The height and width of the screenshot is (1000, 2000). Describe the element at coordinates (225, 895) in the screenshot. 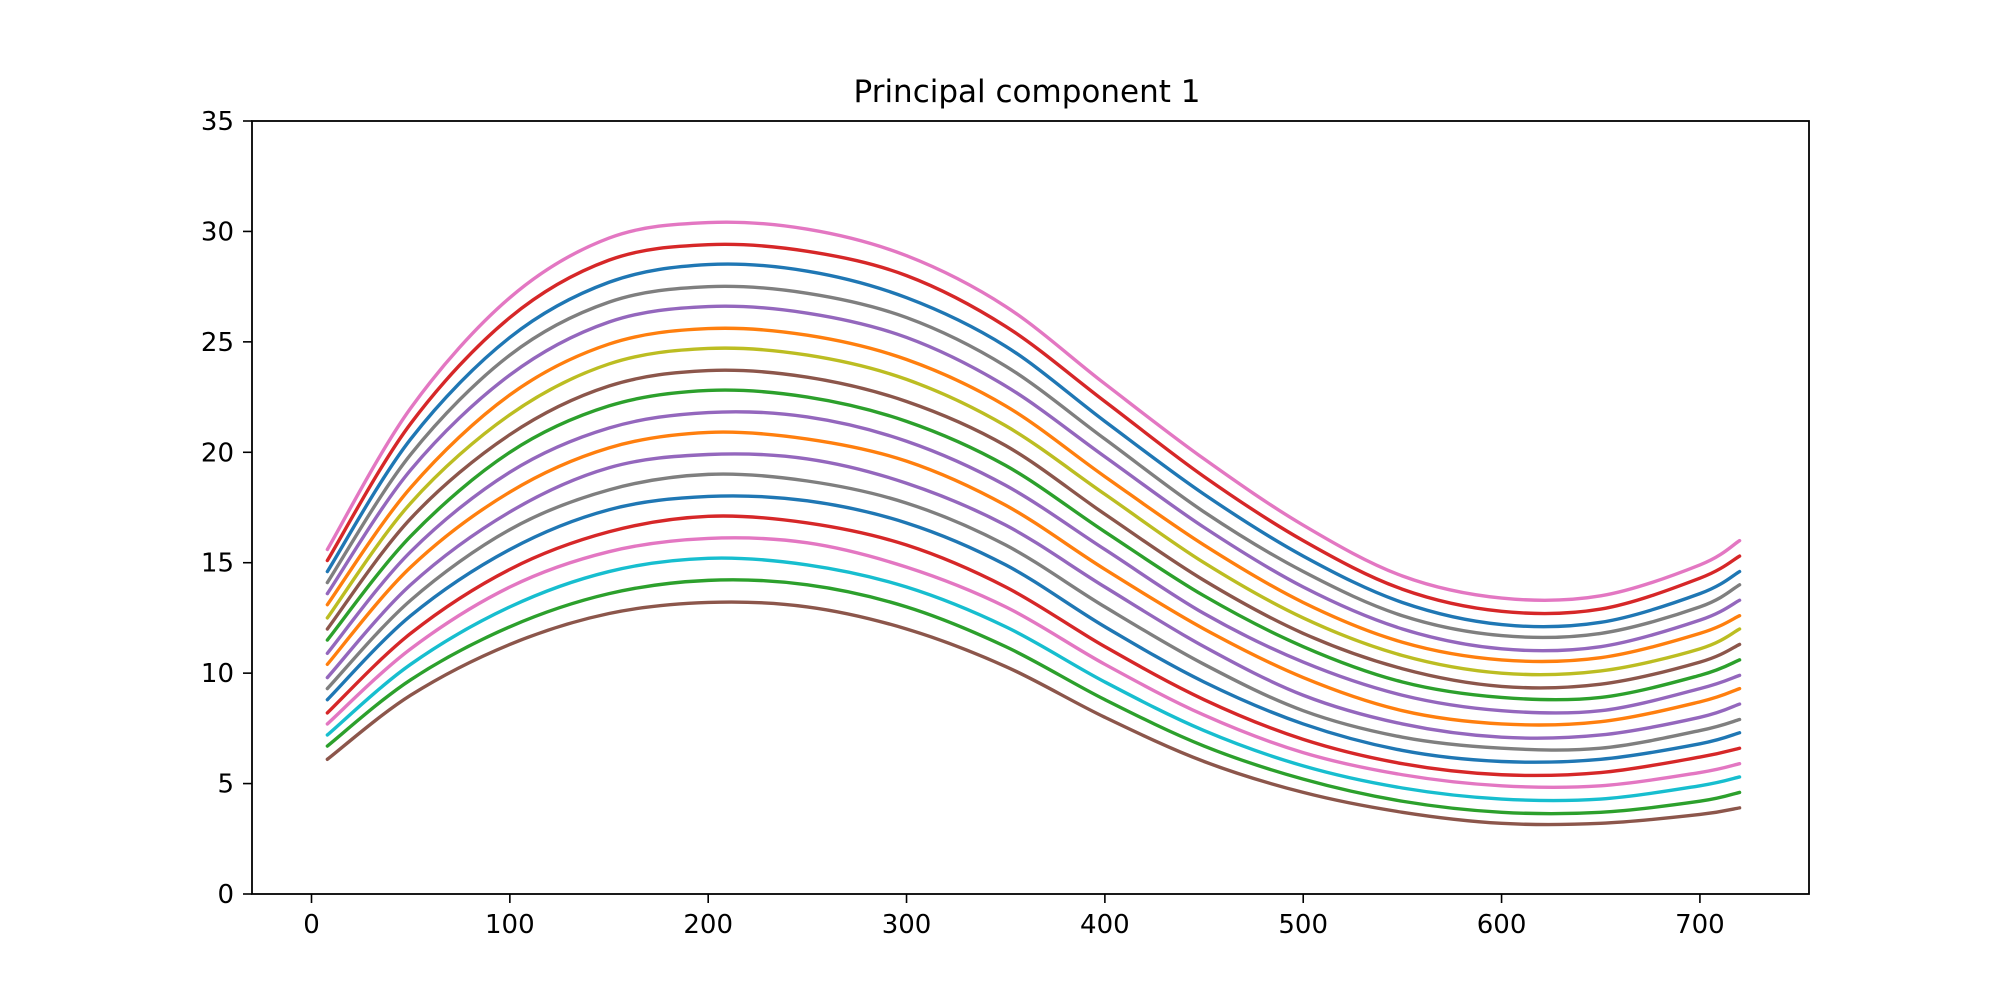

I see `y-tick-label: 0` at that location.